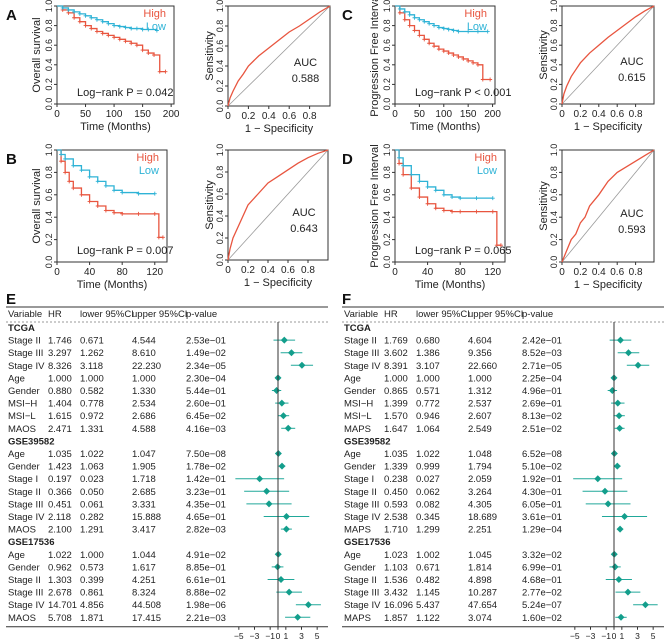 The height and width of the screenshot is (639, 669). What do you see at coordinates (147, 158) in the screenshot?
I see `panel-b-legend-high: High` at bounding box center [147, 158].